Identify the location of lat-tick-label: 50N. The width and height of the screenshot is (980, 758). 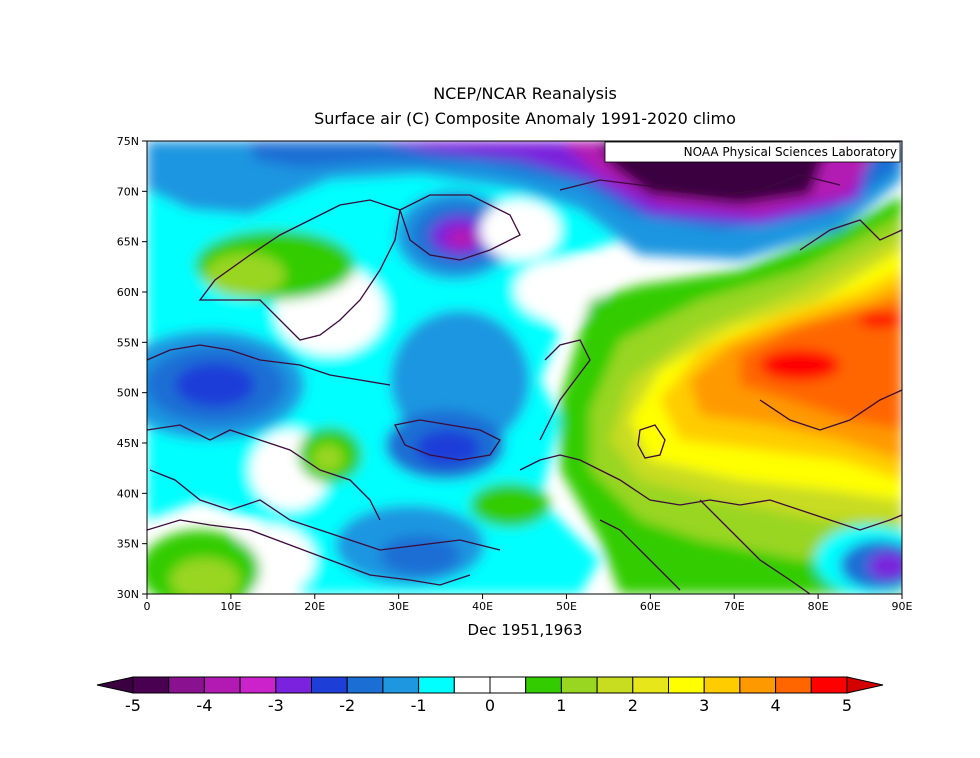
(128, 393).